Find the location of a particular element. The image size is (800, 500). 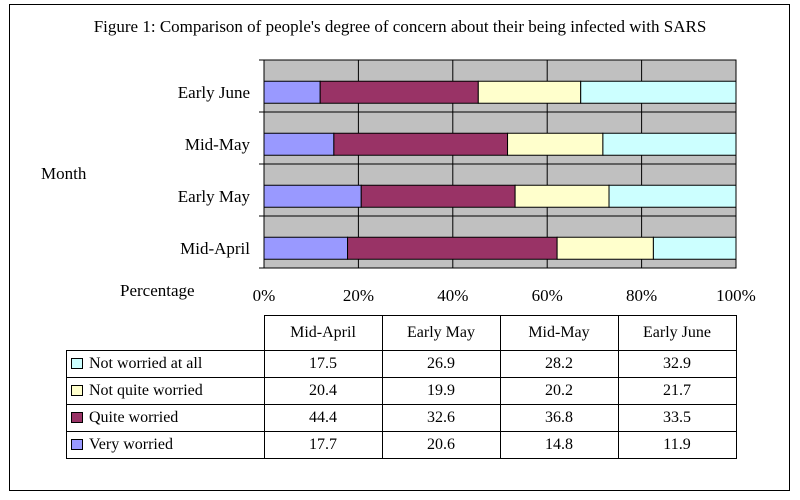

table-row: Quite worried 44.4 32.6 36.8 33.5 is located at coordinates (401, 418).